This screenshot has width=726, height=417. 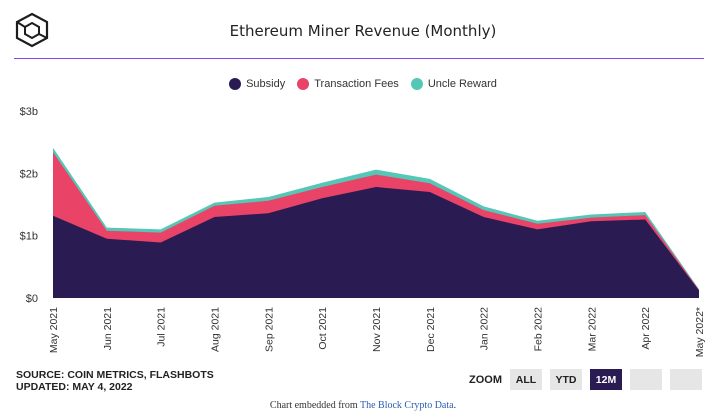 I want to click on legend-label: Subsidy, so click(x=266, y=84).